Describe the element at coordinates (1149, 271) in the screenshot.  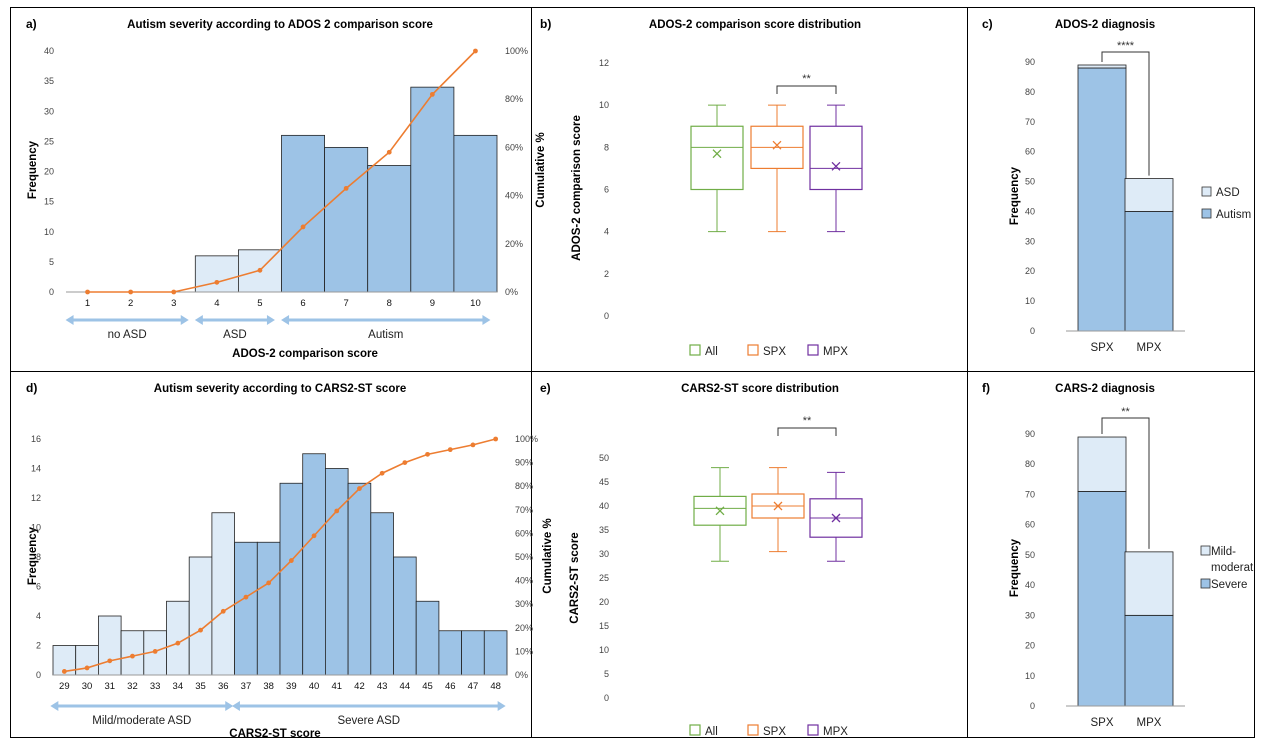
I see `stacked-bar-autism` at that location.